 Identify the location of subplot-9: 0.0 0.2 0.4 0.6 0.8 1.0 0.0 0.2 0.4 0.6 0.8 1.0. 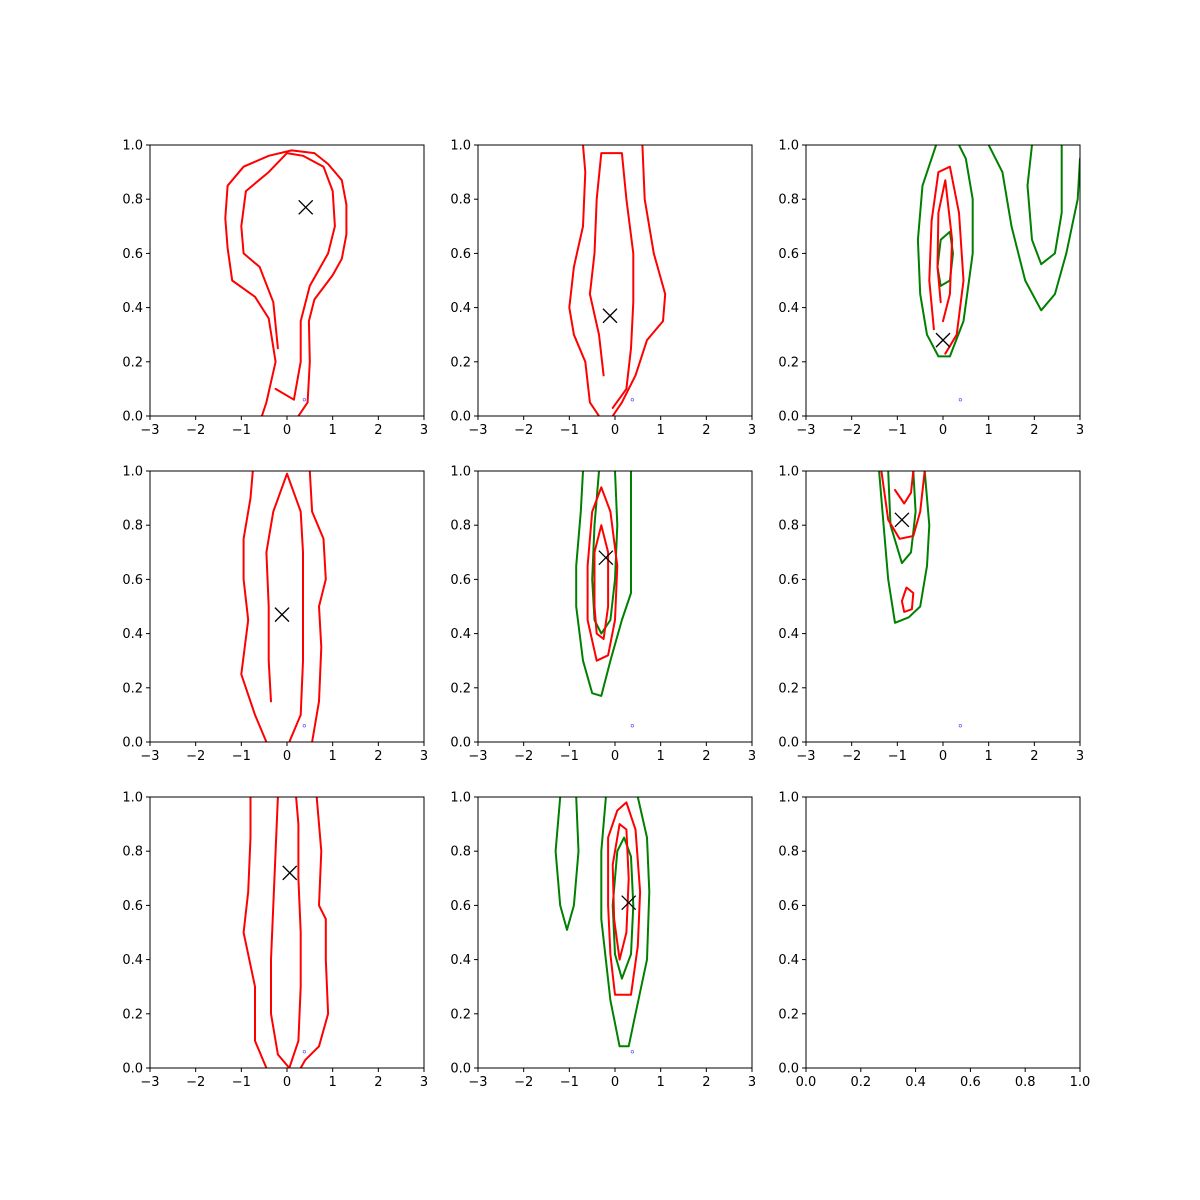
(934, 941).